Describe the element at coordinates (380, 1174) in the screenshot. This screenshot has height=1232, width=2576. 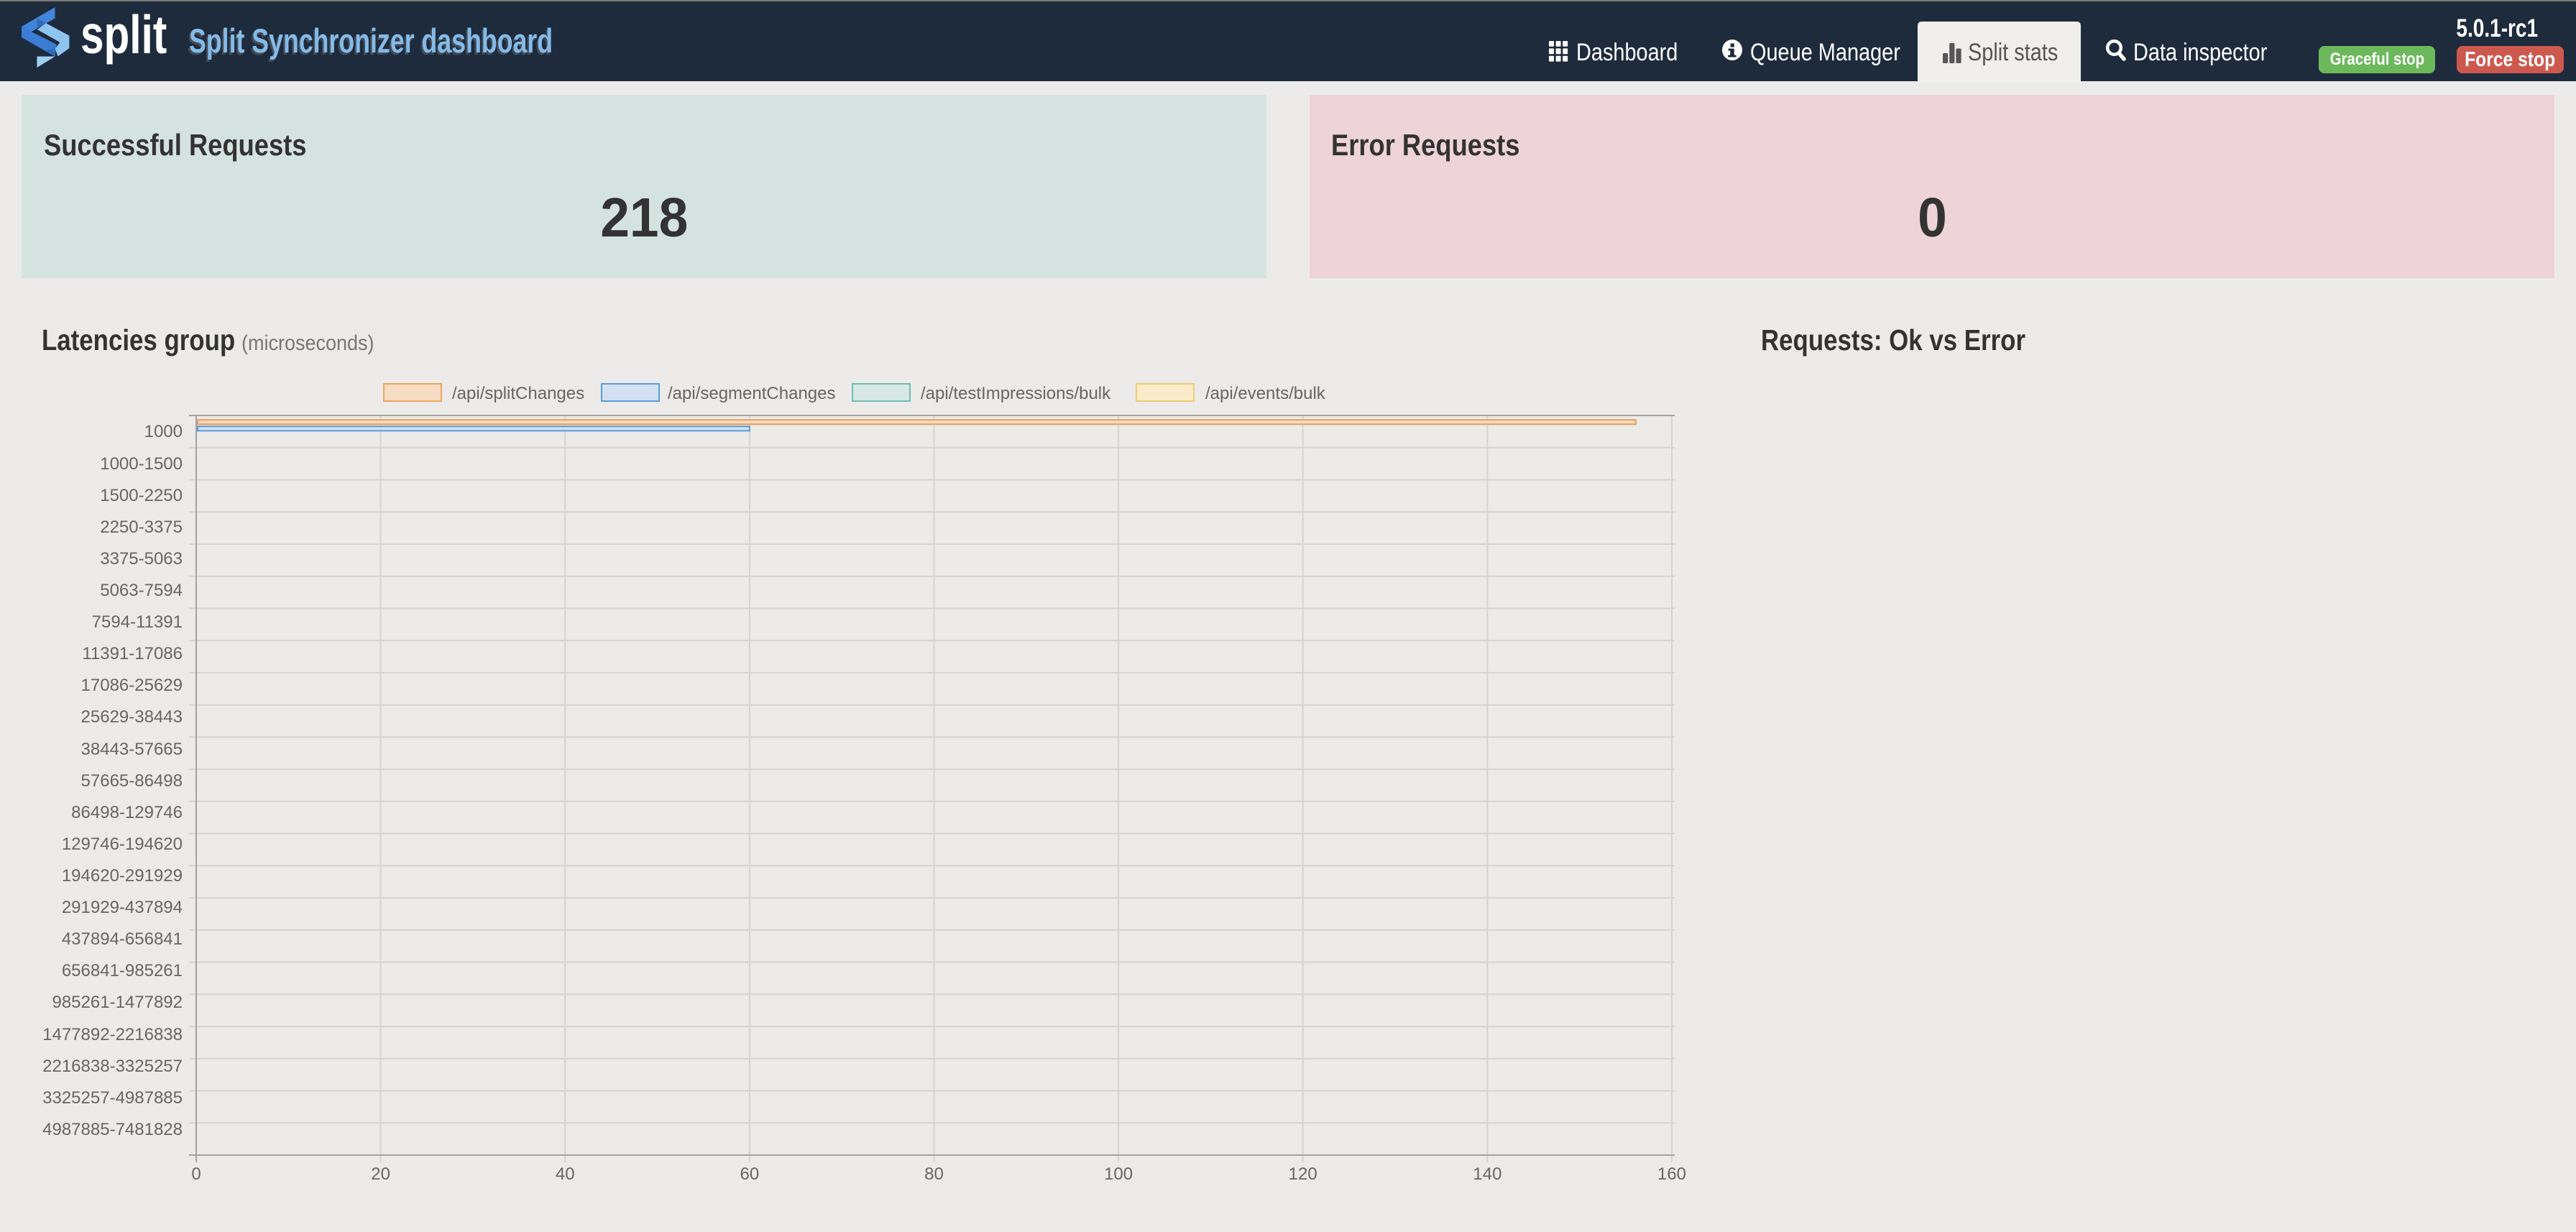
I see `svg-text: 20` at that location.